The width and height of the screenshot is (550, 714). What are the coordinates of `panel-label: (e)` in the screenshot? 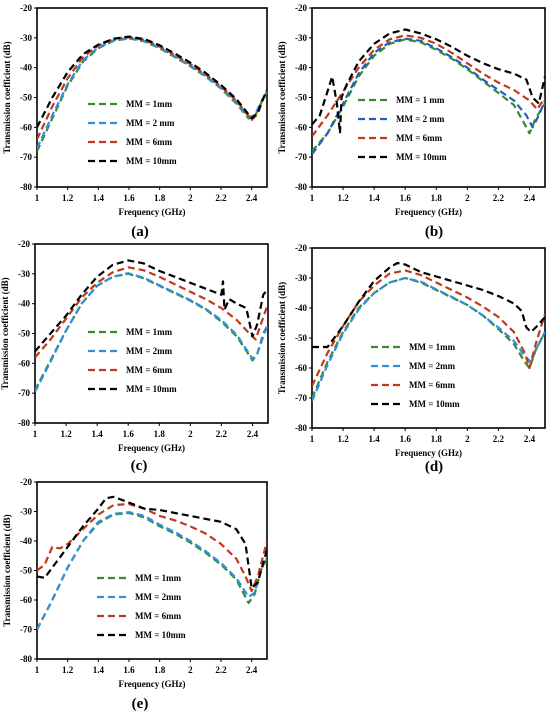 It's located at (140, 704).